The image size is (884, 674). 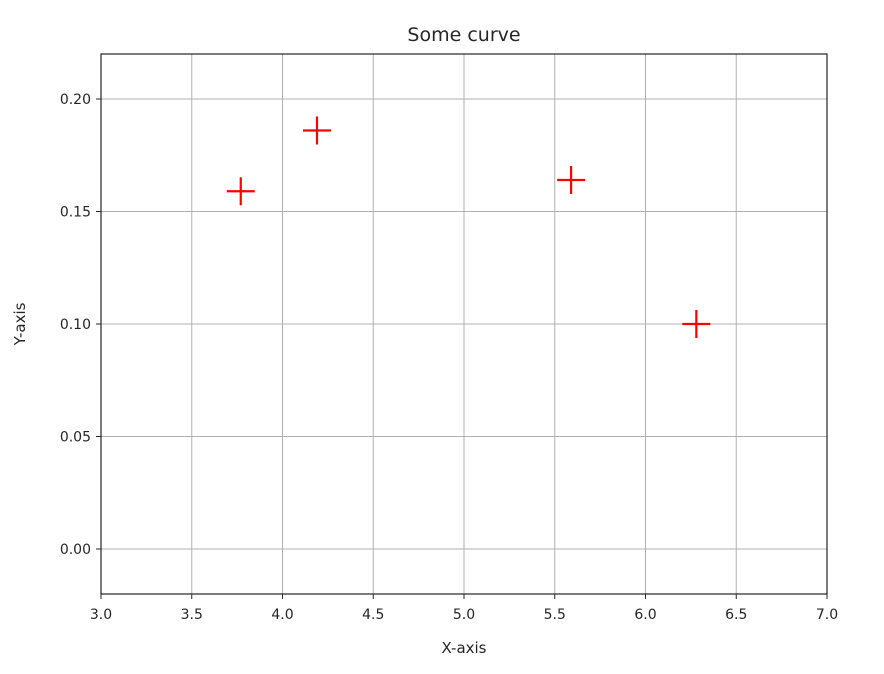 I want to click on y-tick-label: 0.10, so click(x=75, y=325).